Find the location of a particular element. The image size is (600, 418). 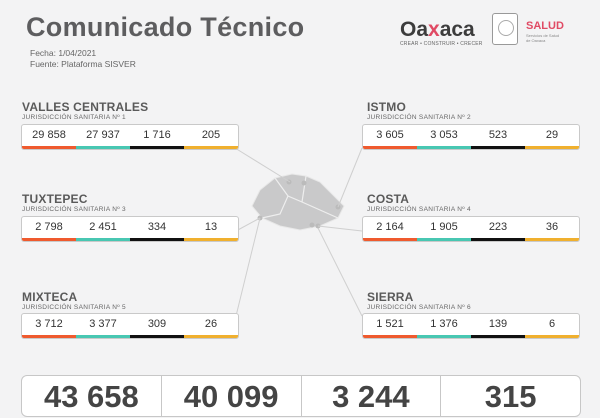

region-stats-valles-centrales: 29 858 27 937 1 716 205 is located at coordinates (130, 137).